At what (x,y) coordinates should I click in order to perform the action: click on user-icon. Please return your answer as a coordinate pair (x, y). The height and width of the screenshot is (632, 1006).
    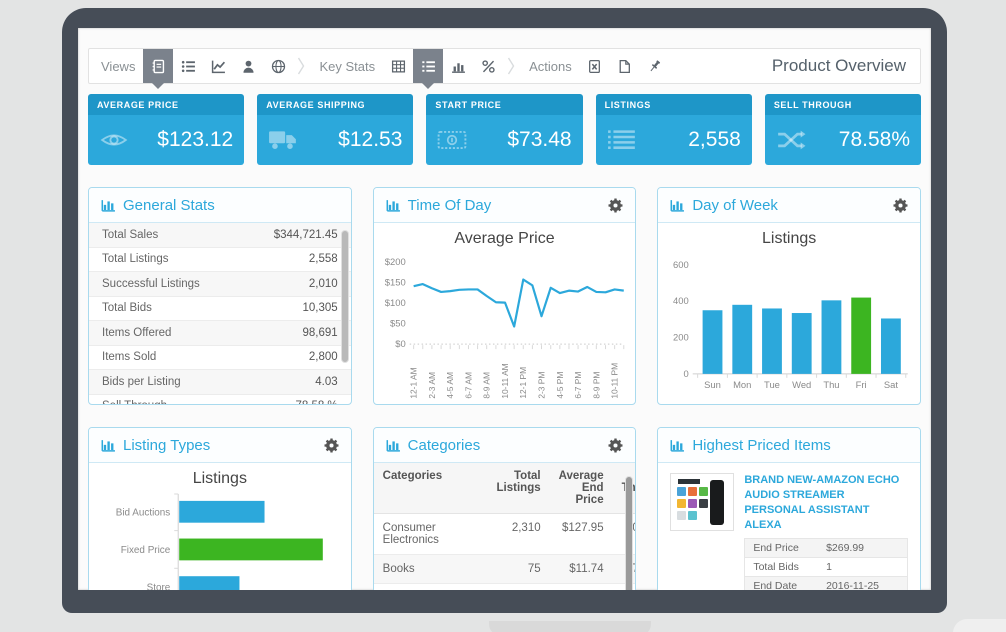
    Looking at the image, I should click on (248, 66).